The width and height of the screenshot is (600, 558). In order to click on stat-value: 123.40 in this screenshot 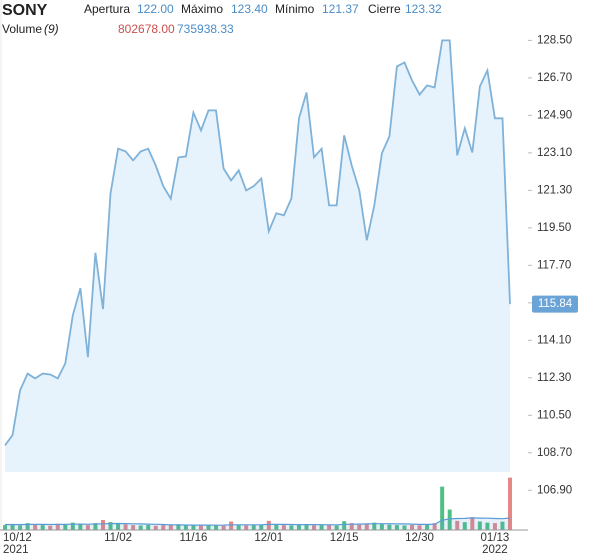, I will do `click(249, 9)`.